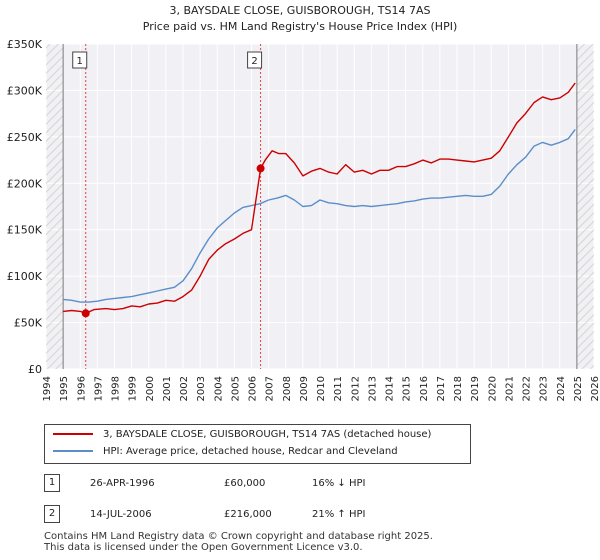  What do you see at coordinates (509, 388) in the screenshot?
I see `x-tick-label: 2021` at bounding box center [509, 388].